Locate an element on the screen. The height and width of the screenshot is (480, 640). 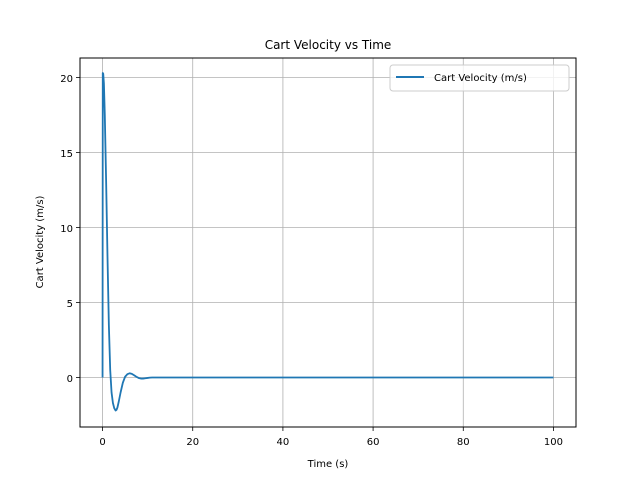
y-tick-label: 20 is located at coordinates (66, 79).